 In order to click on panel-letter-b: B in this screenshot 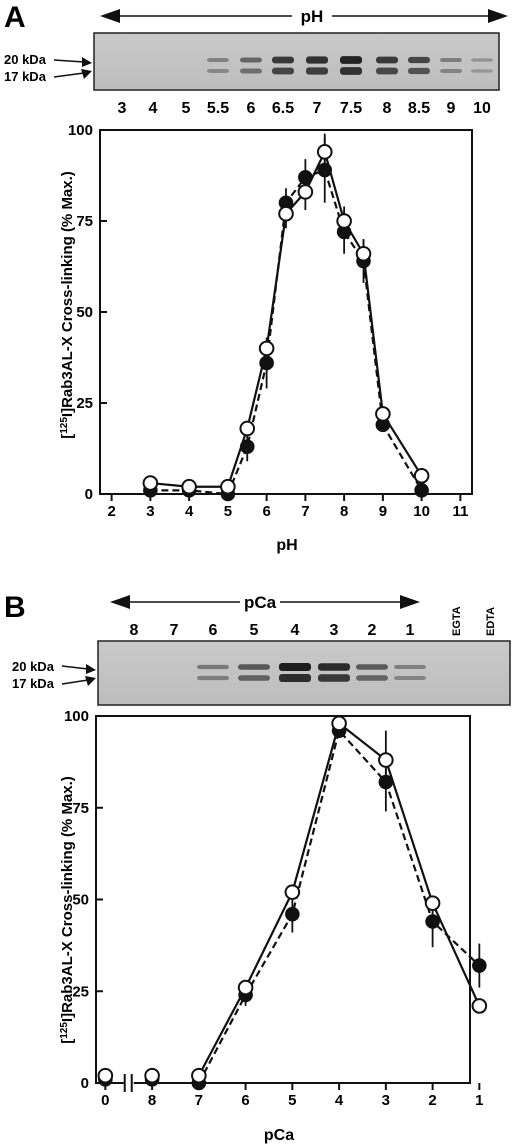, I will do `click(15, 607)`.